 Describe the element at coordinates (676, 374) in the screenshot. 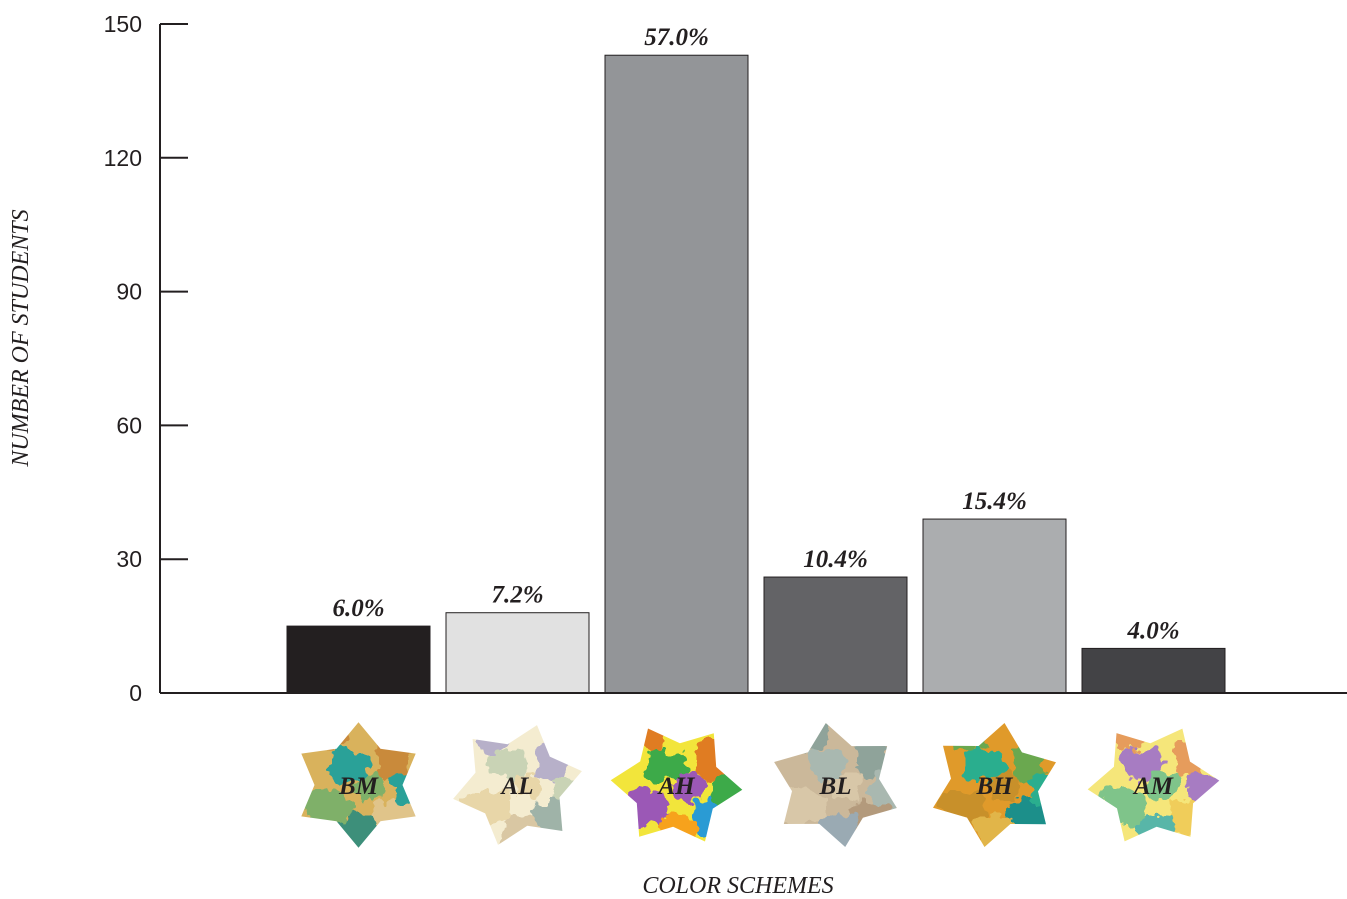

I see `bar-ah` at that location.